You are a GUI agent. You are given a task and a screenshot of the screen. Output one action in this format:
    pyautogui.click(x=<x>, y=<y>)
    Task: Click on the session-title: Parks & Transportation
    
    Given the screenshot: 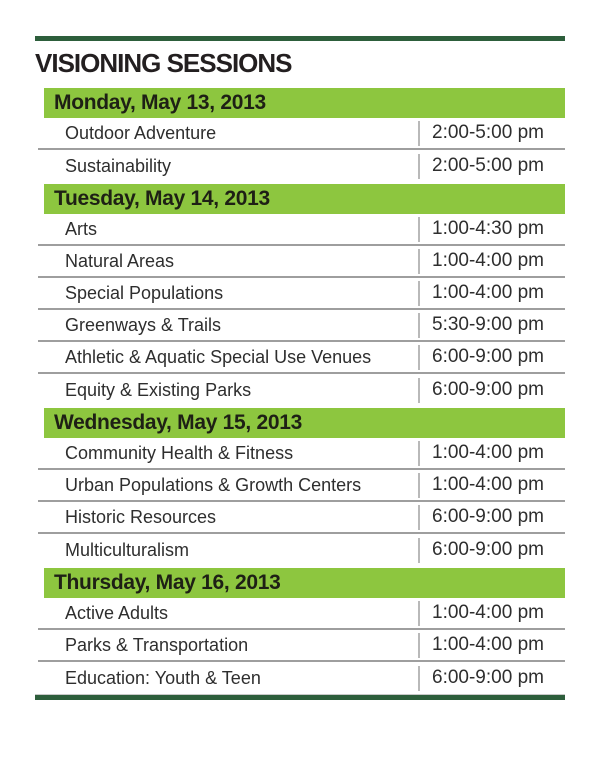 What is the action you would take?
    pyautogui.click(x=157, y=644)
    